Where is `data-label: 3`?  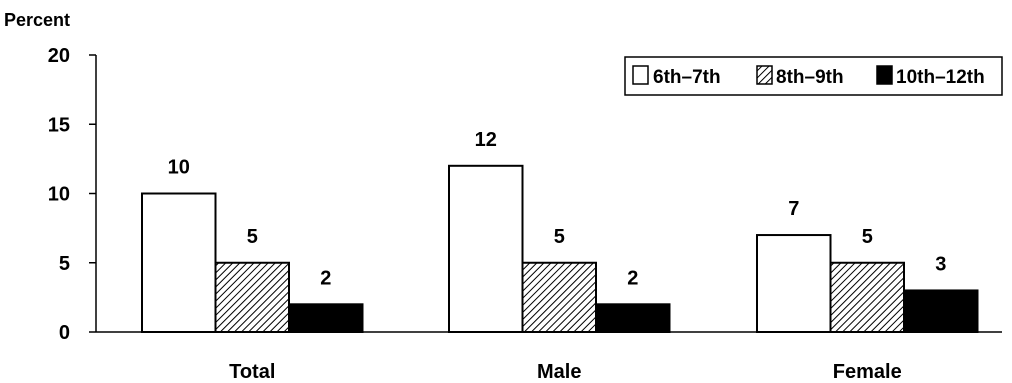 data-label: 3 is located at coordinates (940, 264).